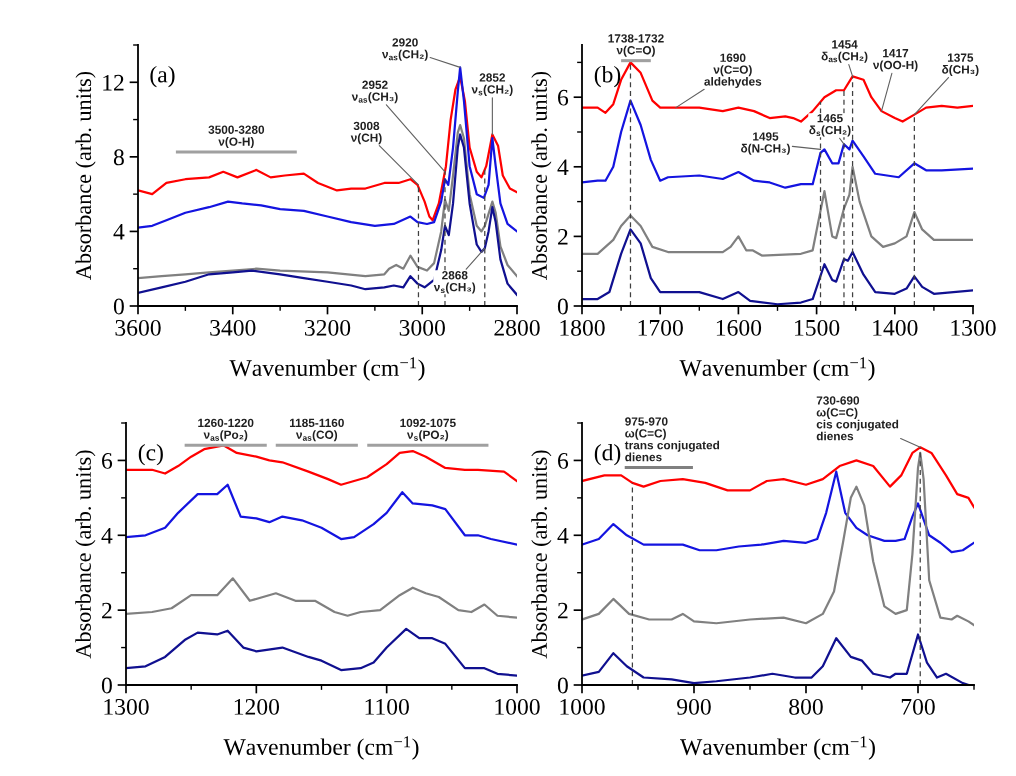  Describe the element at coordinates (960, 65) in the screenshot. I see `annotation: 1375 δ(CH₃)` at that location.